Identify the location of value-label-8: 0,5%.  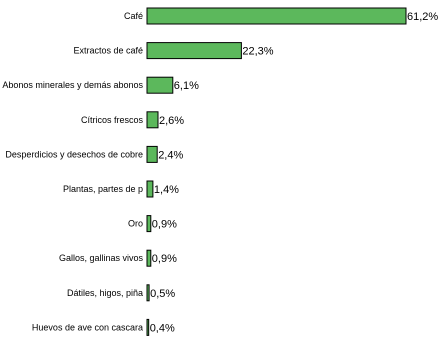
(162, 294).